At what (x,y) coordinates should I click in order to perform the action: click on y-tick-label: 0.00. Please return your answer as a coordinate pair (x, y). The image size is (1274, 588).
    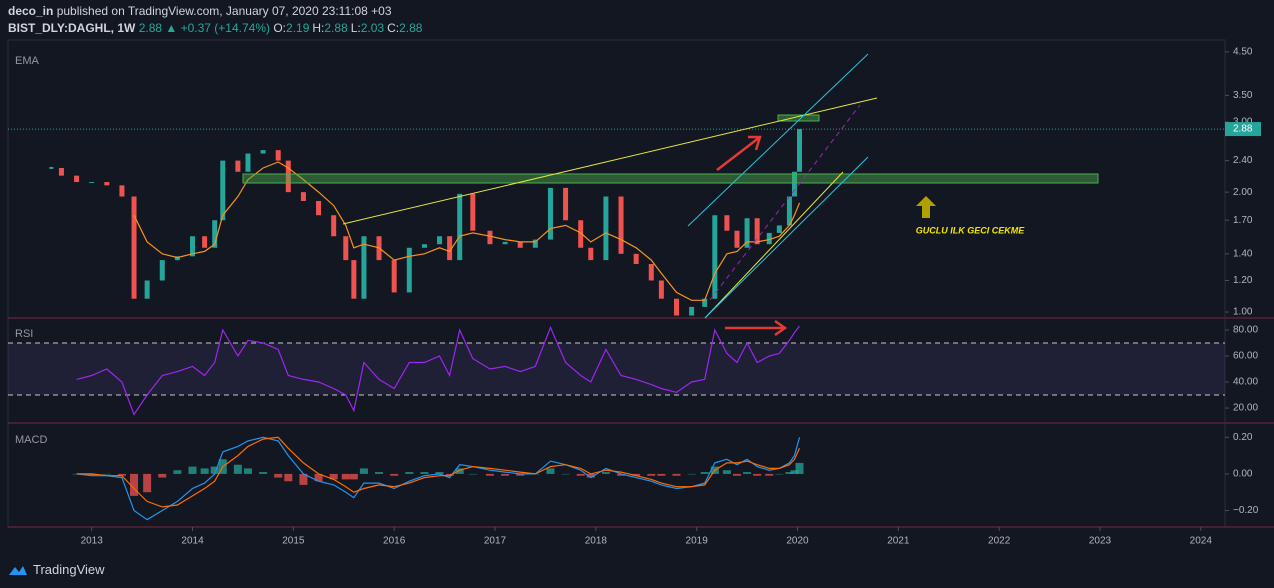
    Looking at the image, I should click on (1243, 474).